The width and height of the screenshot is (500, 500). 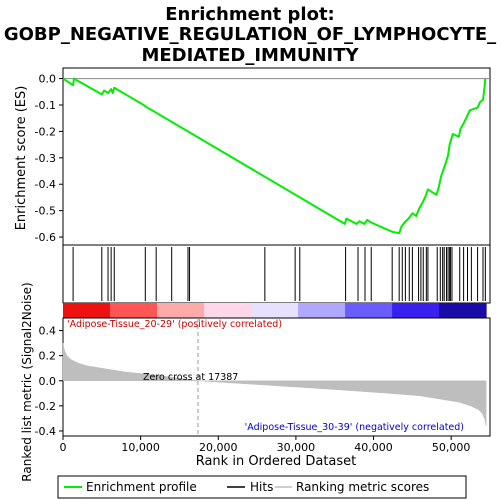 What do you see at coordinates (373, 447) in the screenshot?
I see `x-tick-label: 40,000` at bounding box center [373, 447].